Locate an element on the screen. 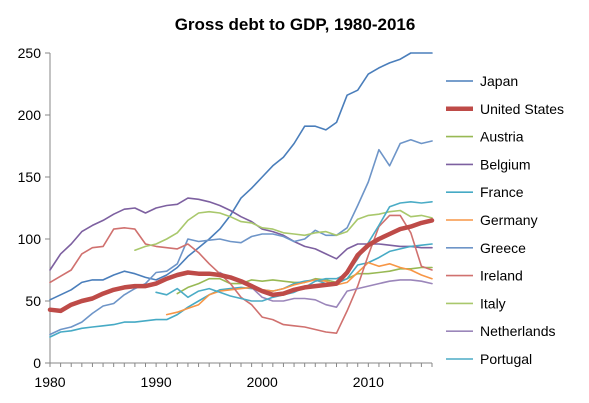 The image size is (589, 403). legend-label-ireland: Ireland is located at coordinates (501, 276).